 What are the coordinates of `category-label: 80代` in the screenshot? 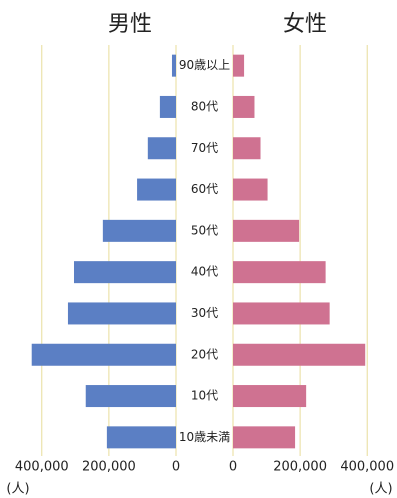 It's located at (204, 106).